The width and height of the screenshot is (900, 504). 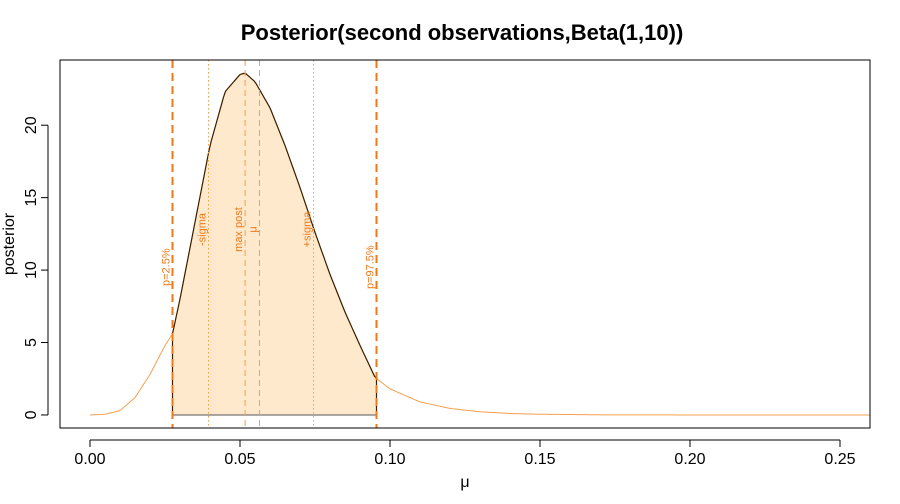 I want to click on x-tick-label-2: 0.10, so click(x=389, y=459).